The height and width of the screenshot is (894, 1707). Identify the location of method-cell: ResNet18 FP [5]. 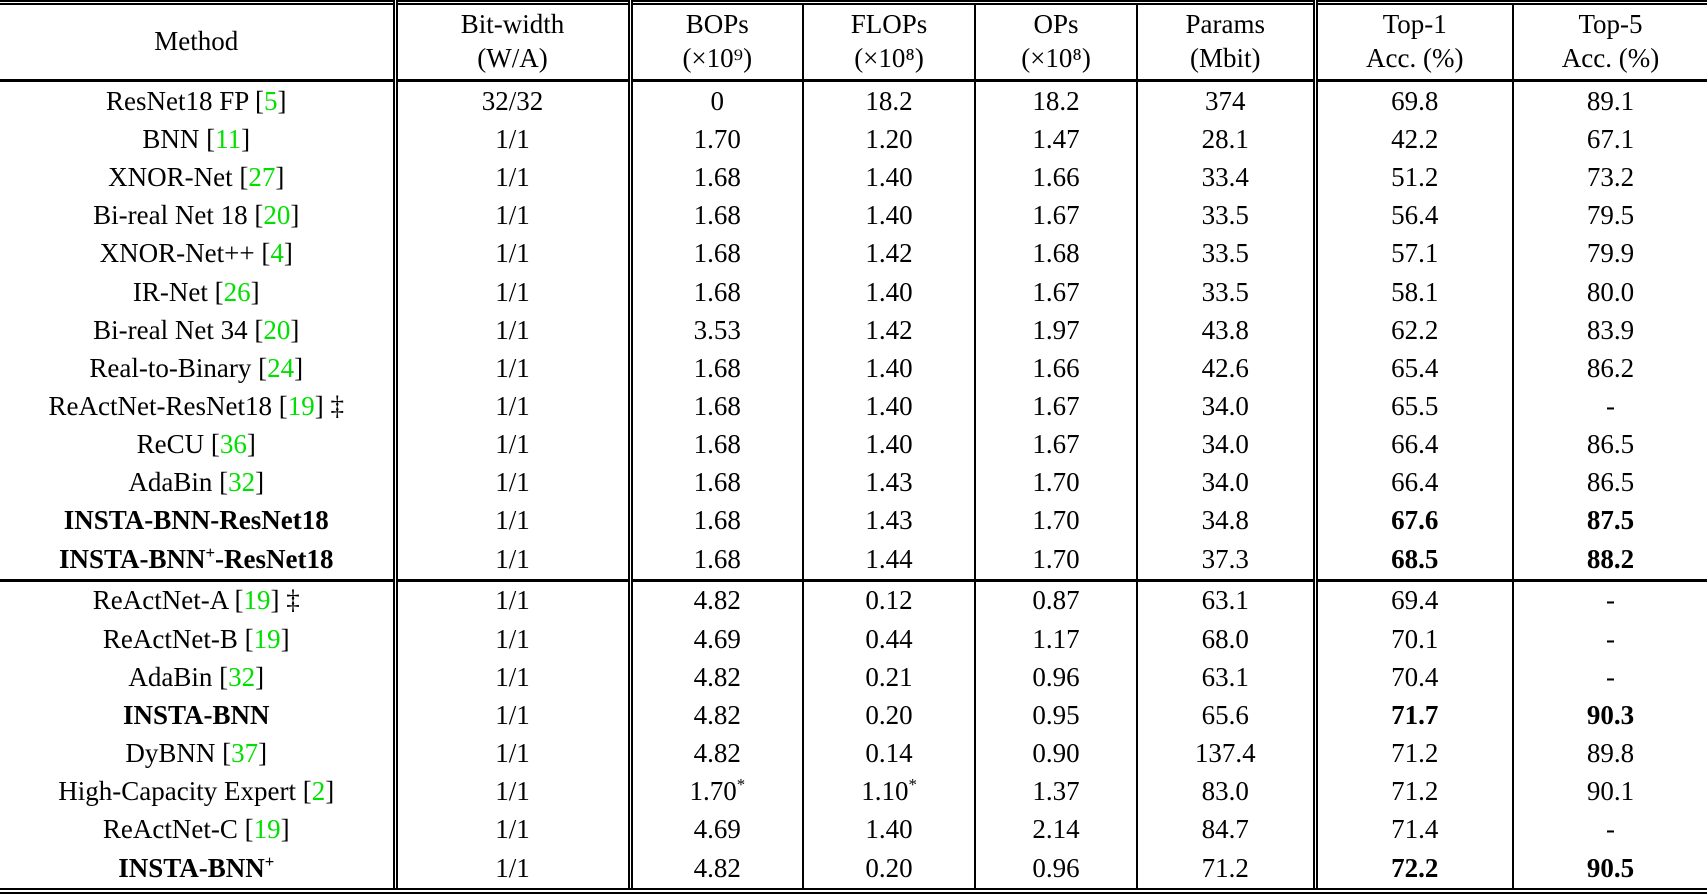
(199, 100).